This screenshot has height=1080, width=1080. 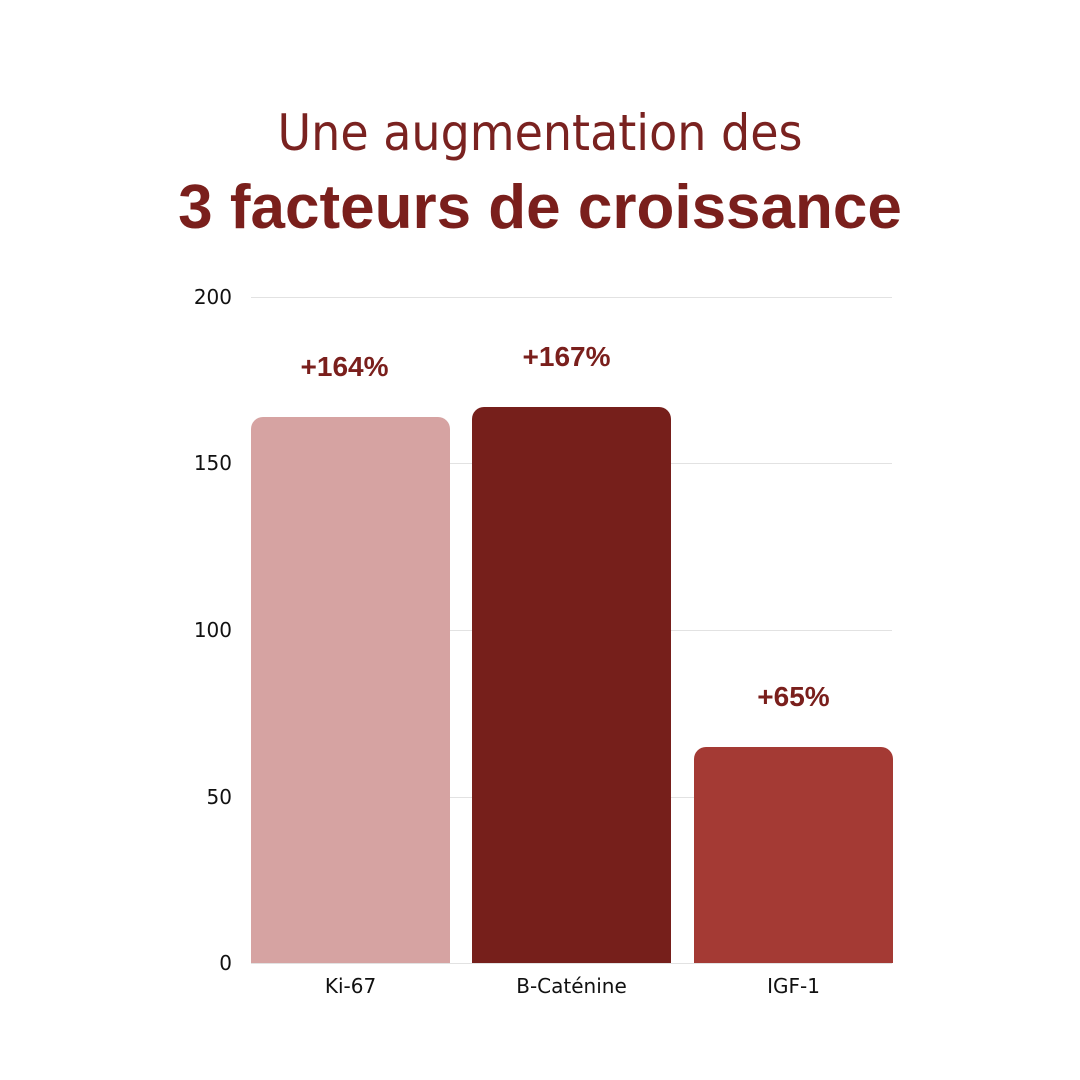 What do you see at coordinates (212, 297) in the screenshot?
I see `y-tick-200: 200` at bounding box center [212, 297].